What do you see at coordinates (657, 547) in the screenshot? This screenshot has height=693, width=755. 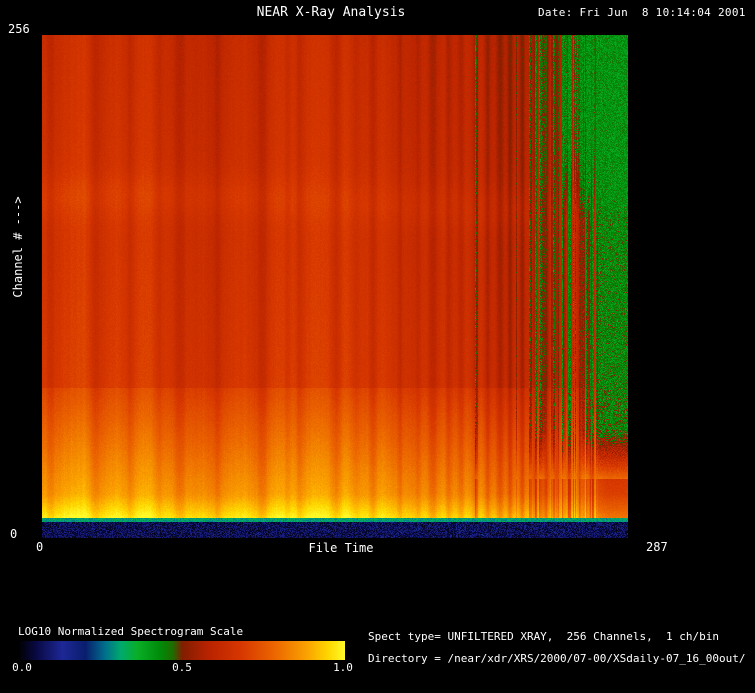 I see `x-axis-max-label: 287` at bounding box center [657, 547].